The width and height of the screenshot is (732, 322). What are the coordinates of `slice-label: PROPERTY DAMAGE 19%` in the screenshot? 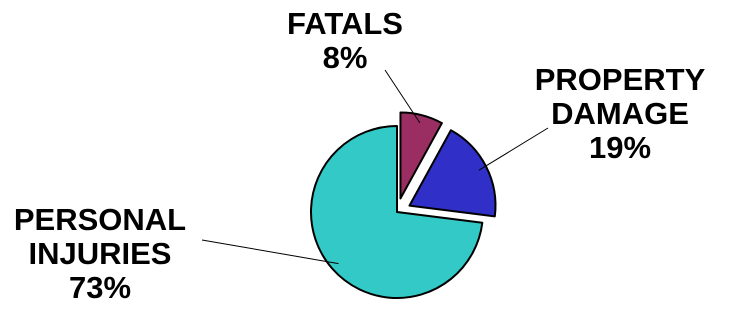 It's located at (620, 113).